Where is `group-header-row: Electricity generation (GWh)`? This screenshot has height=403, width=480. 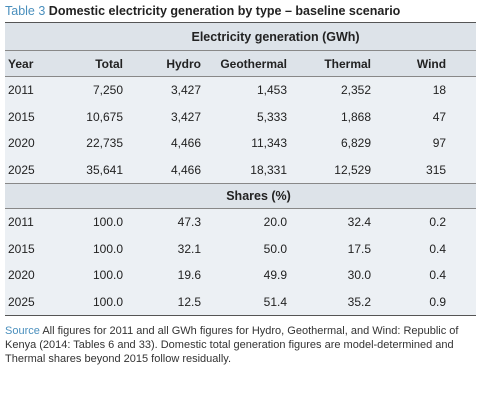
group-header-row: Electricity generation (GWh) is located at coordinates (241, 36).